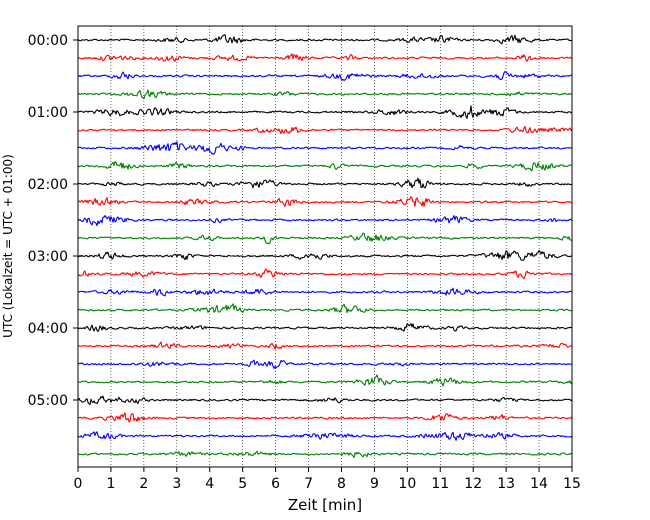 The height and width of the screenshot is (520, 650). I want to click on x-tick-label: 7, so click(308, 484).